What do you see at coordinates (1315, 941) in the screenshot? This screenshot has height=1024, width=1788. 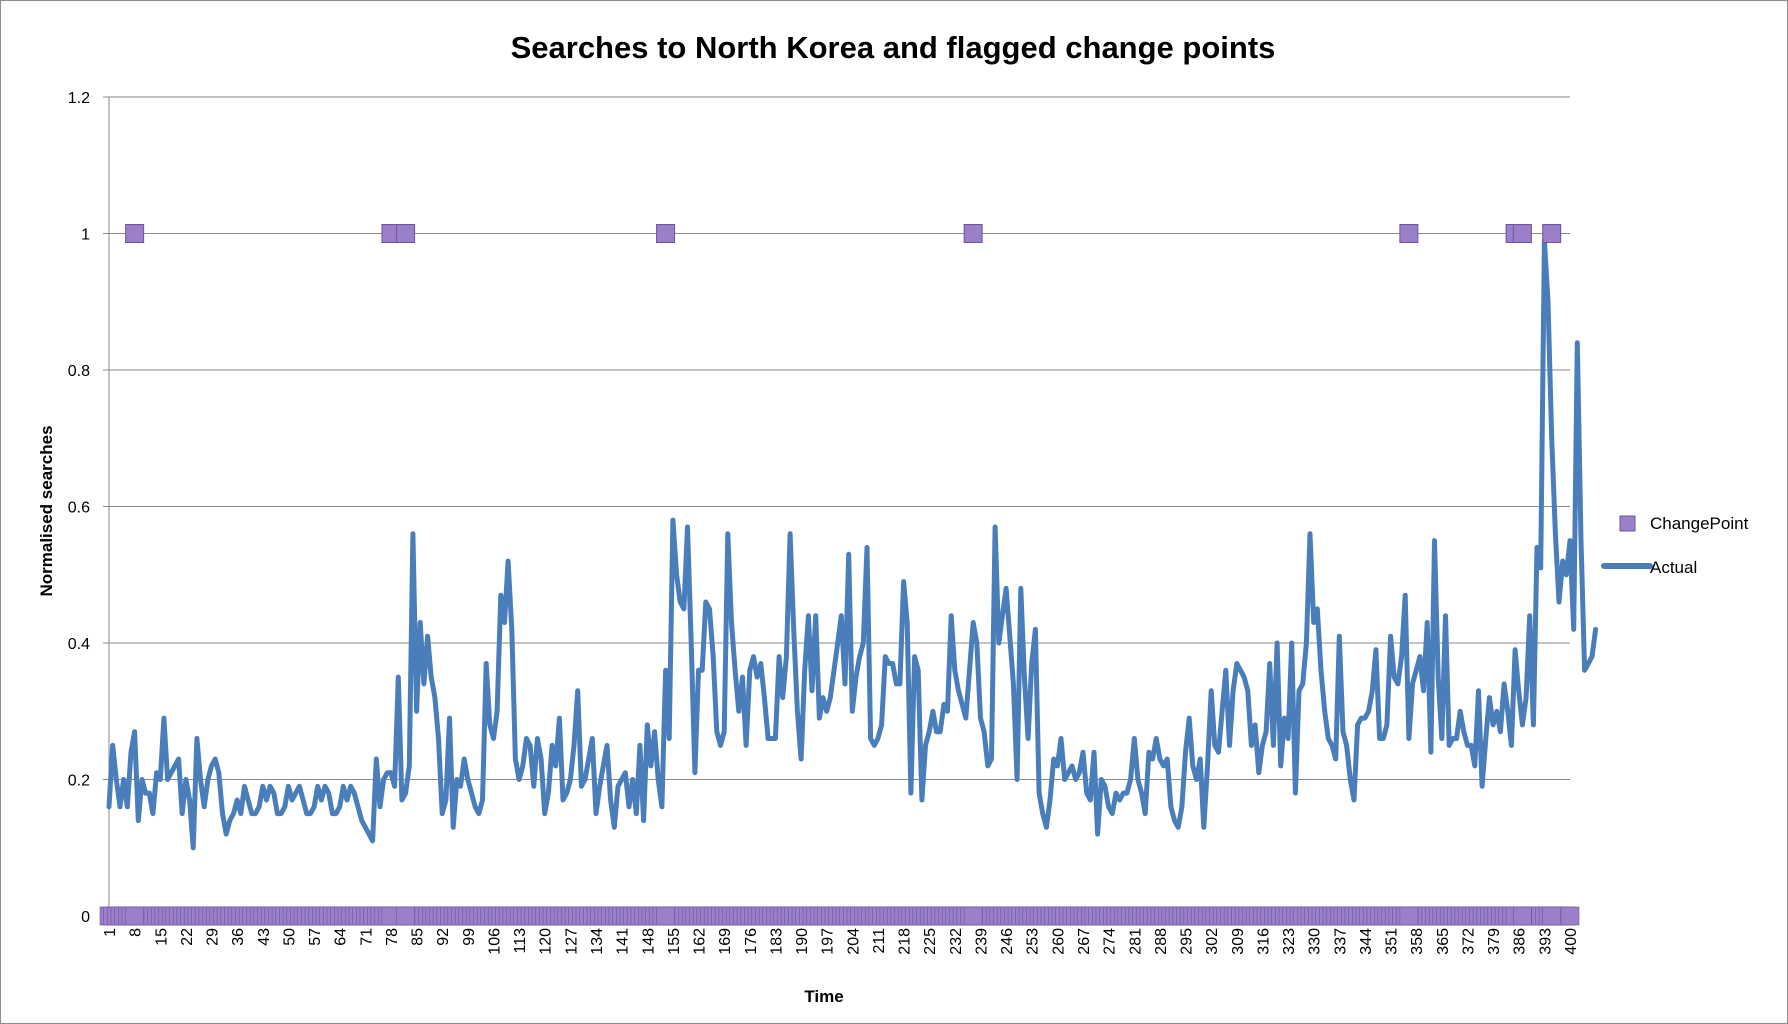 I see `x-tick-label: 330` at bounding box center [1315, 941].